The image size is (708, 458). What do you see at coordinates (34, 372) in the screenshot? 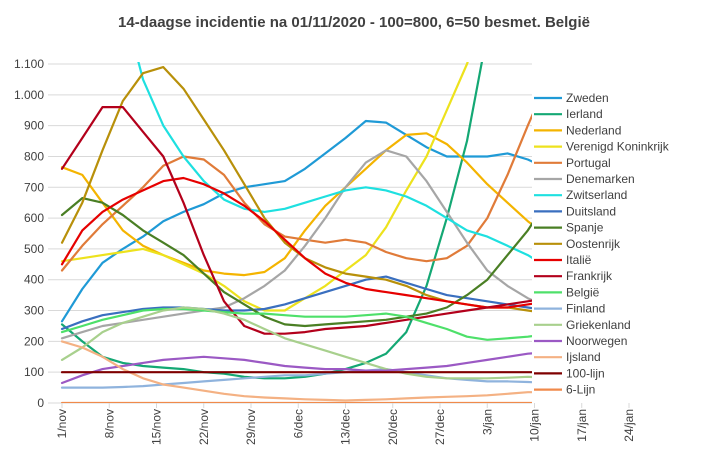
I see `y-tick-label: 100` at bounding box center [34, 372].